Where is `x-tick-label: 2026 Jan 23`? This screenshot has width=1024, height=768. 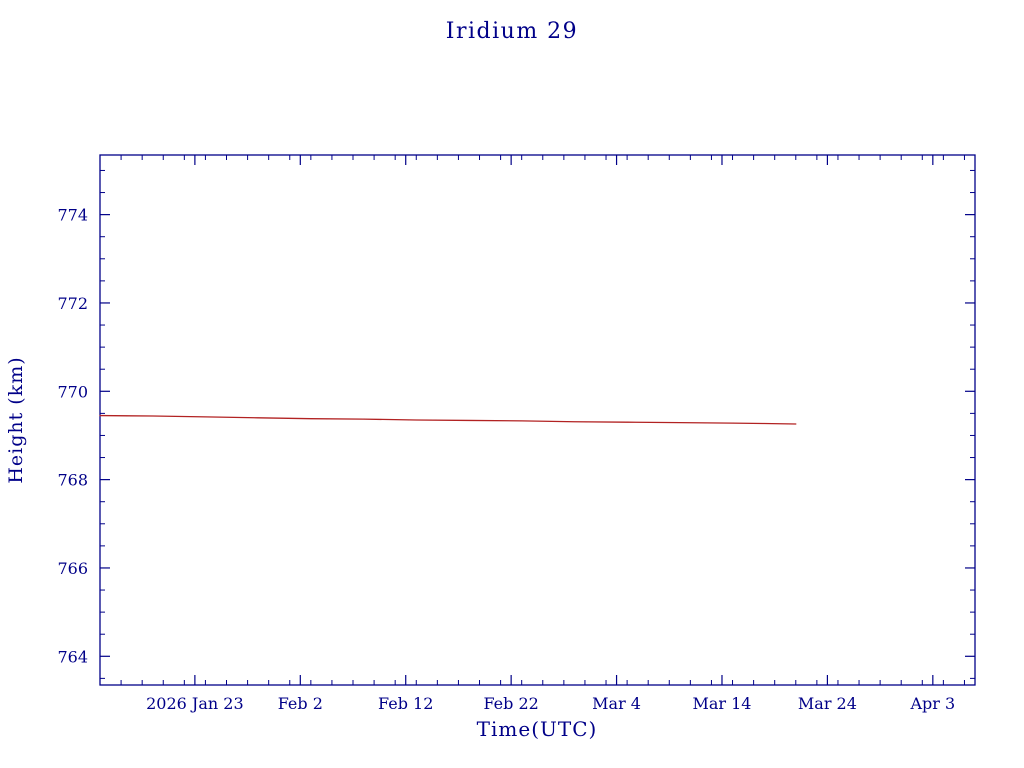
x-tick-label: 2026 Jan 23 is located at coordinates (195, 703).